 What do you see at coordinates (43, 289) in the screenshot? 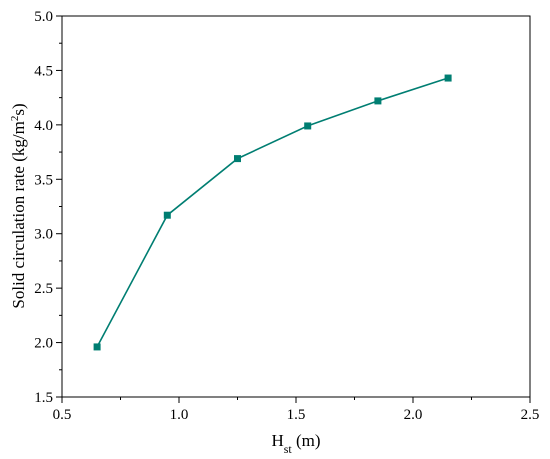
I see `y-tick-label: 2.5` at bounding box center [43, 289].